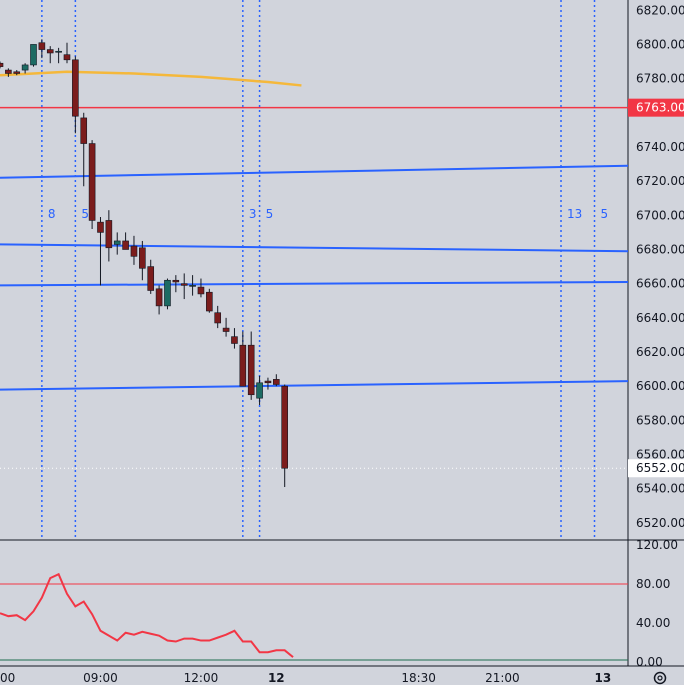  Describe the element at coordinates (276, 678) in the screenshot. I see `time-tick-label: 12` at that location.